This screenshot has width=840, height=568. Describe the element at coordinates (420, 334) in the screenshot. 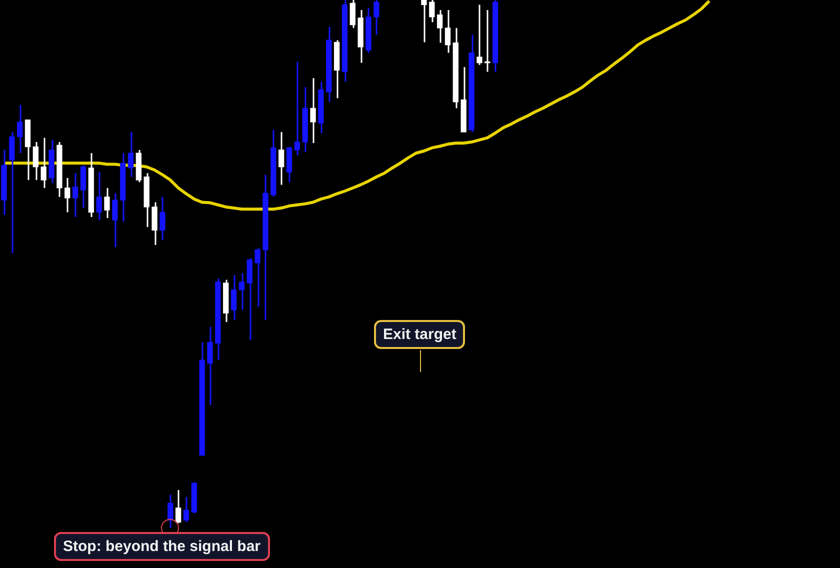

I see `annotation: Exit target` at that location.